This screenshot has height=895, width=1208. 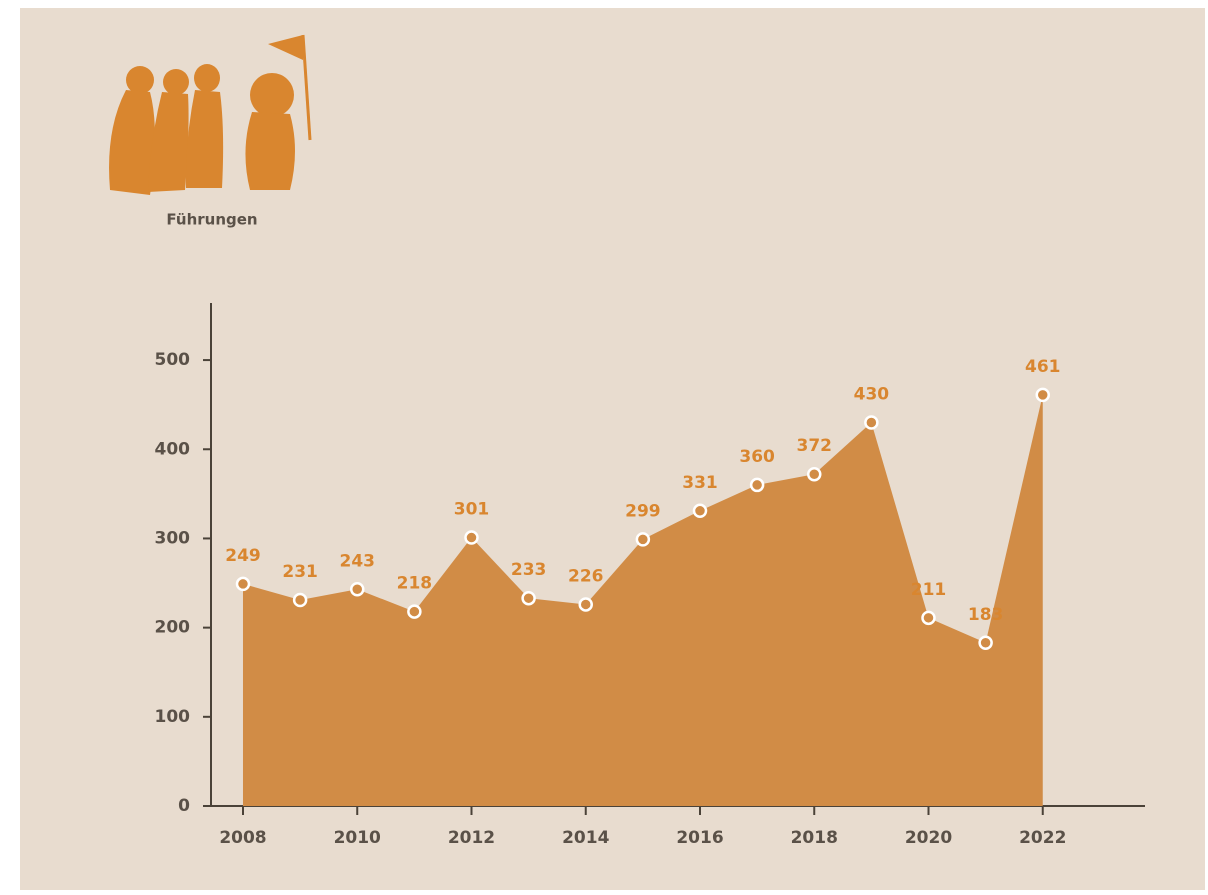 What do you see at coordinates (814, 446) in the screenshot?
I see `value-label: 372` at bounding box center [814, 446].